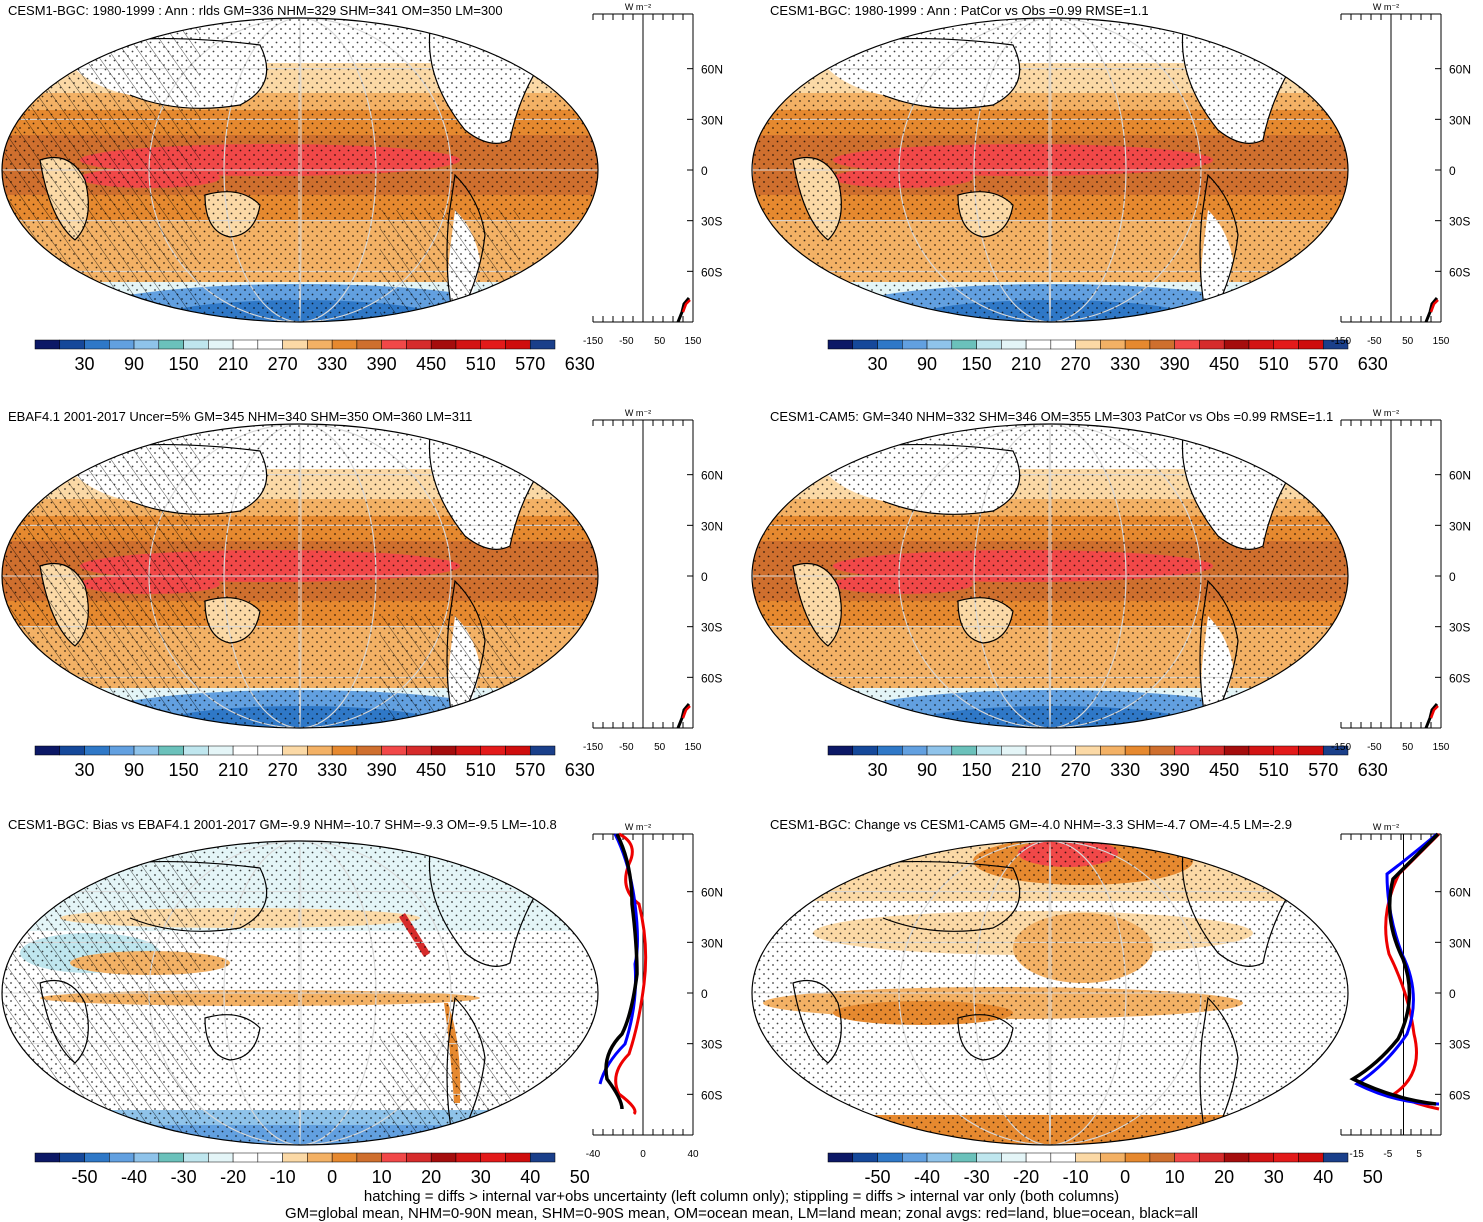  What do you see at coordinates (977, 1177) in the screenshot?
I see `colorbar-tick-label: -30` at bounding box center [977, 1177].